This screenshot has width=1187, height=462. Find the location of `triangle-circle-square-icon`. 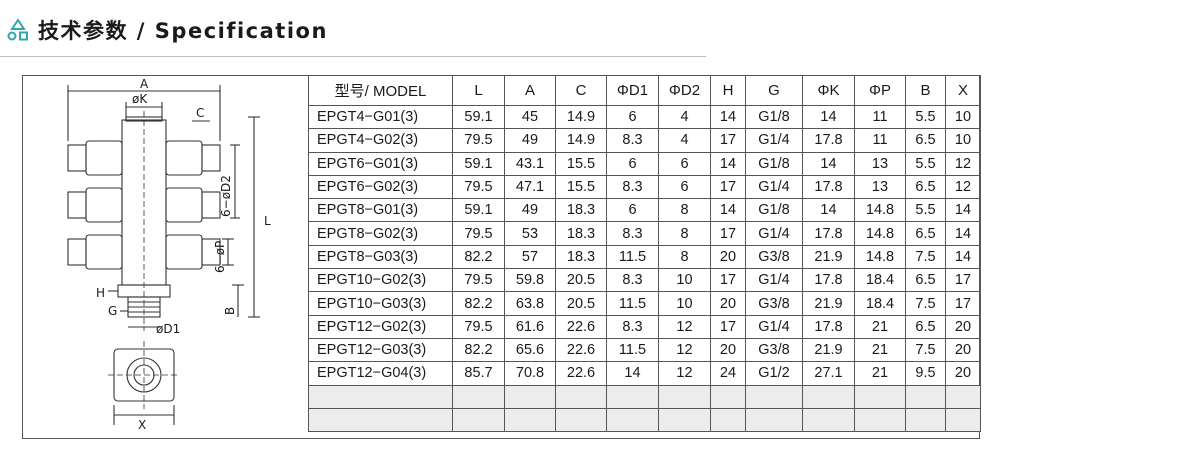

triangle-circle-square-icon is located at coordinates (17, 29).